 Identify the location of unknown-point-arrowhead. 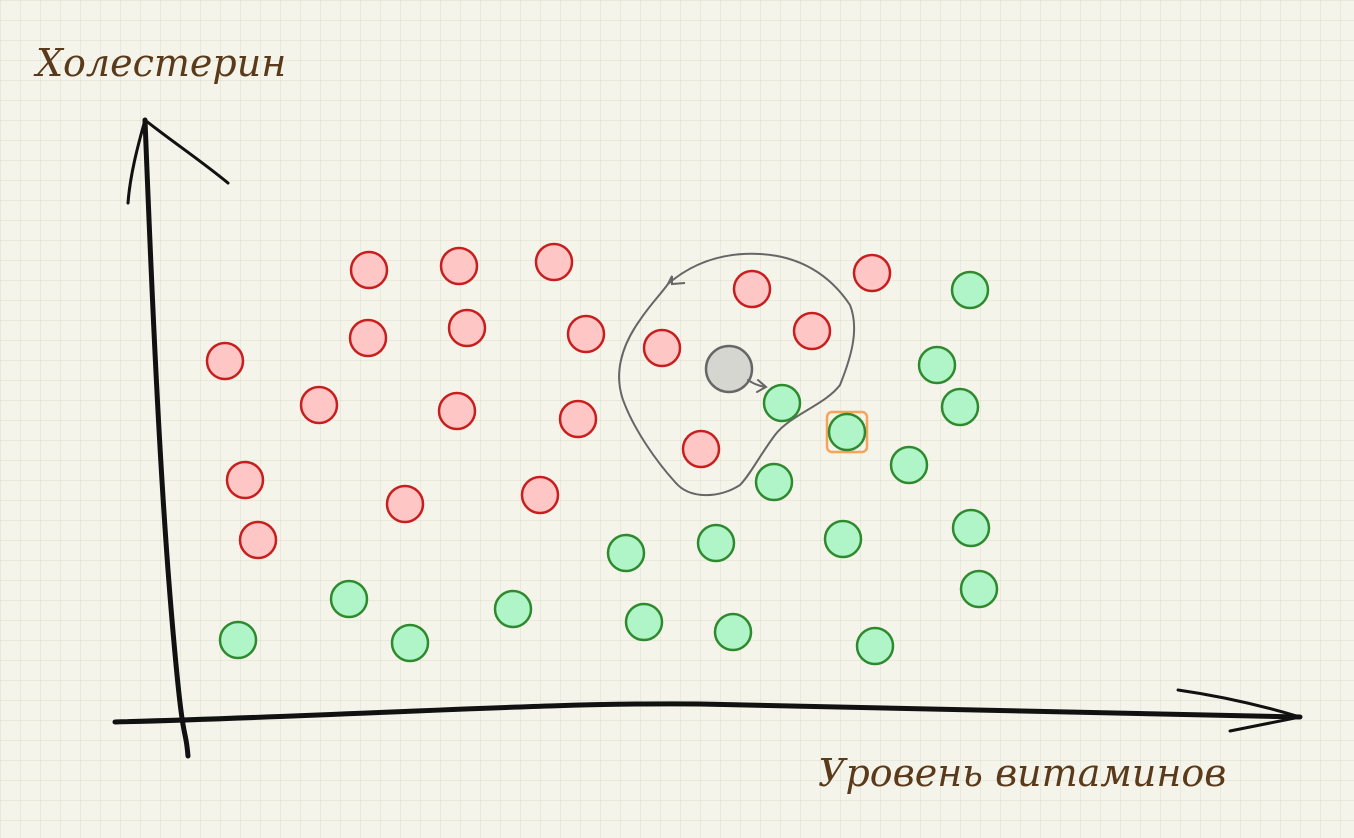
(762, 386).